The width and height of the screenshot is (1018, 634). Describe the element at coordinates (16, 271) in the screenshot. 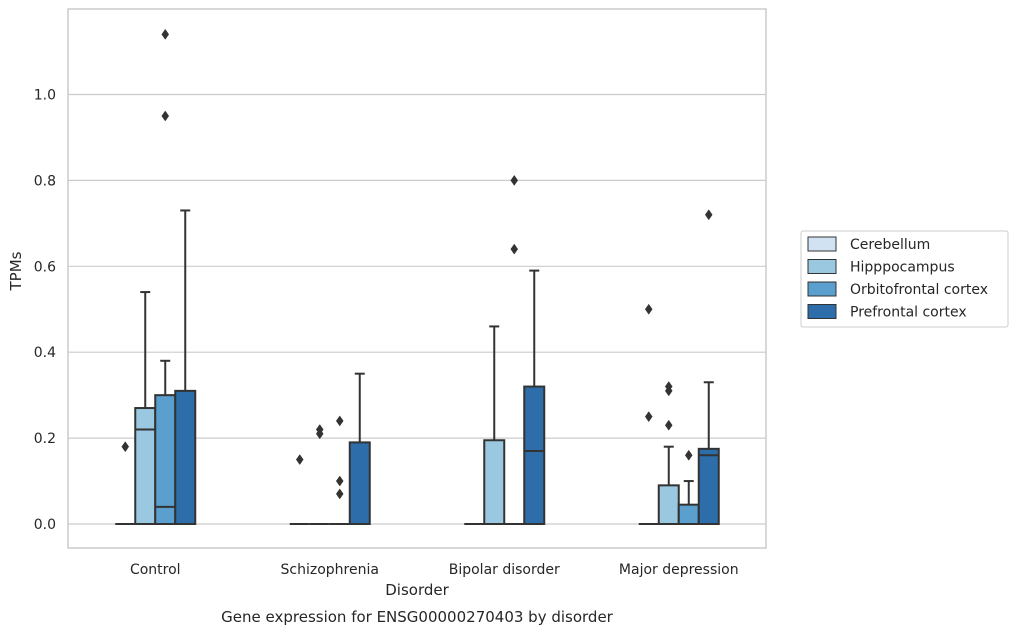

I see `y-axis-title: TPMs` at that location.